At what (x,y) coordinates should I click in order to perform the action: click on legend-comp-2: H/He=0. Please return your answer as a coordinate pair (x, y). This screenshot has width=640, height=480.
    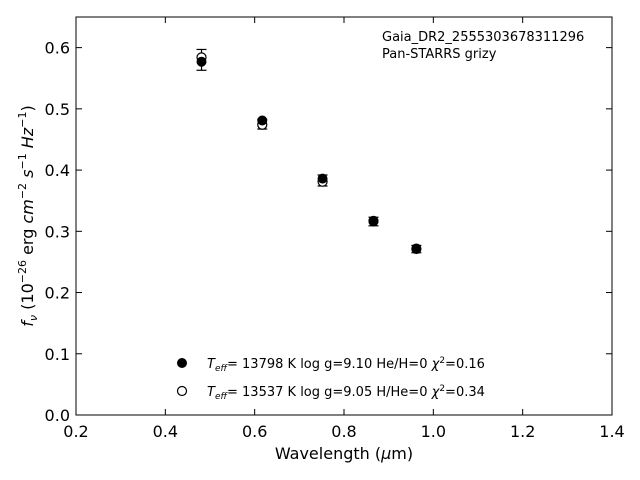
    Looking at the image, I should click on (401, 392).